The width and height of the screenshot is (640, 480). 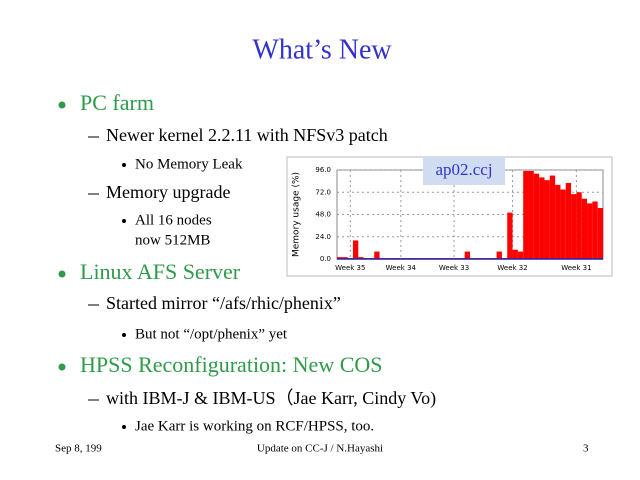 What do you see at coordinates (323, 215) in the screenshot?
I see `y-tick-label: 48.0` at bounding box center [323, 215].